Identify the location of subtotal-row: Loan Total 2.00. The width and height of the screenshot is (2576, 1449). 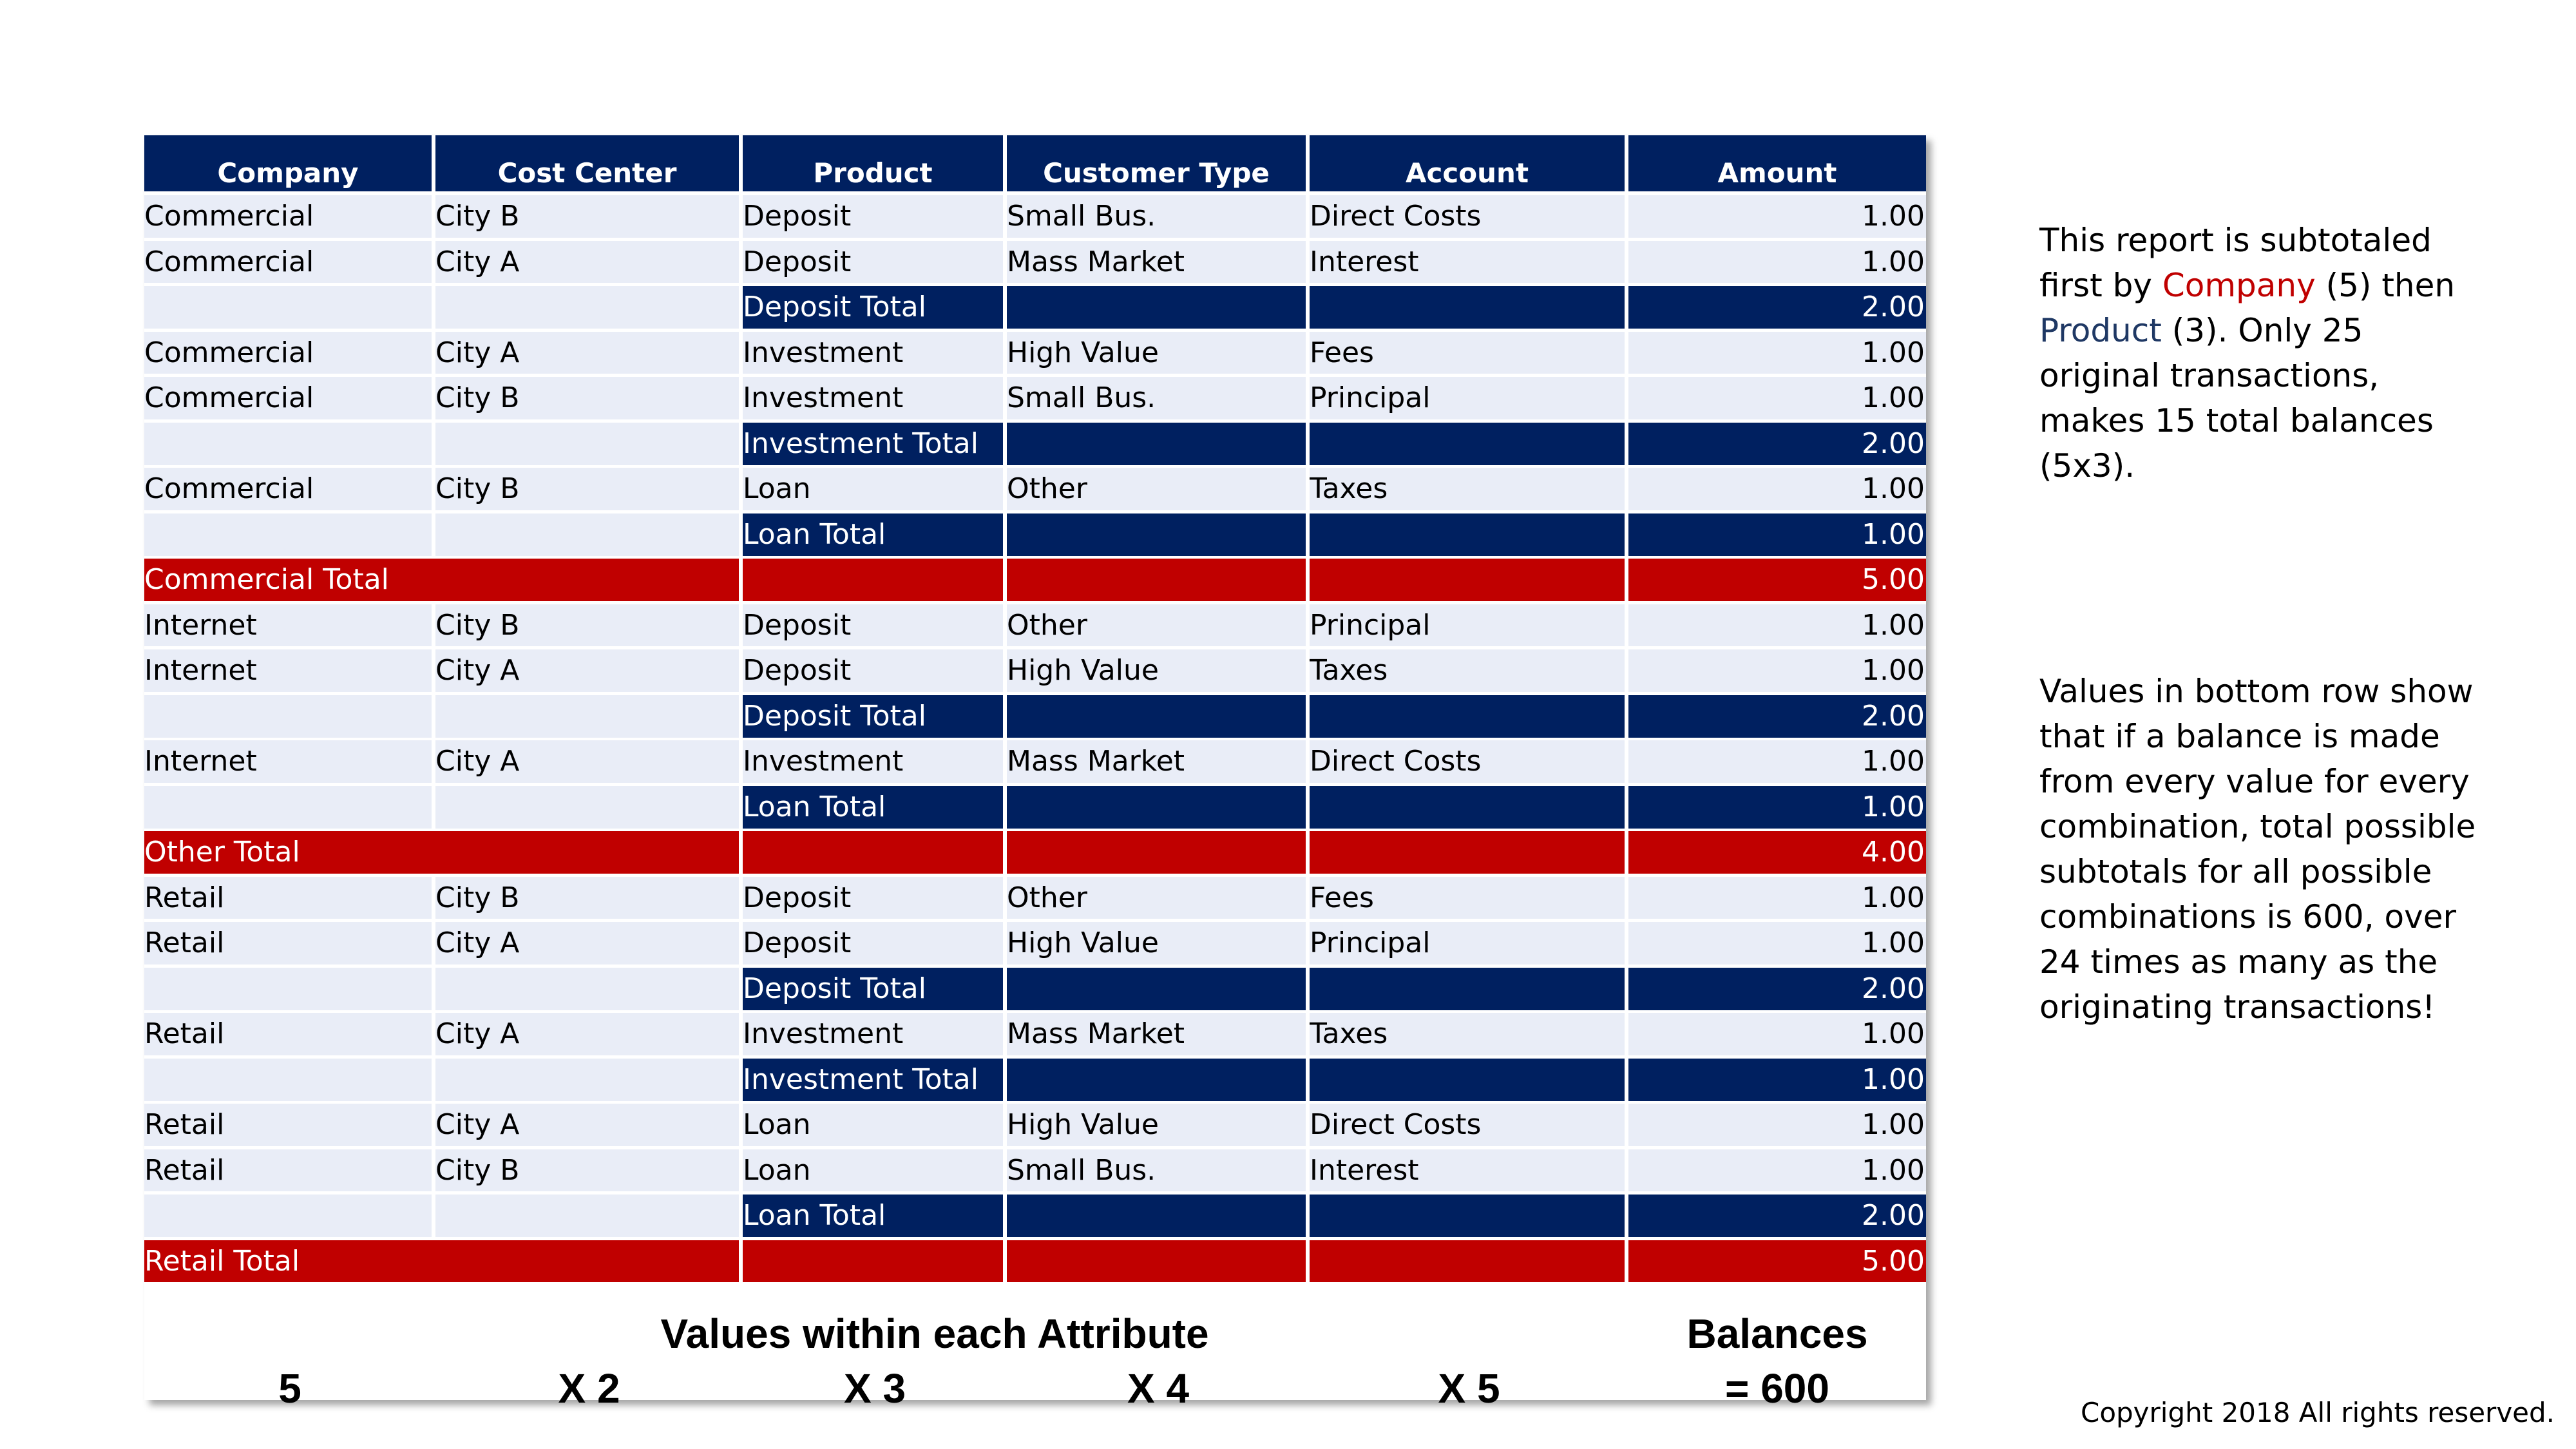
(1035, 1217).